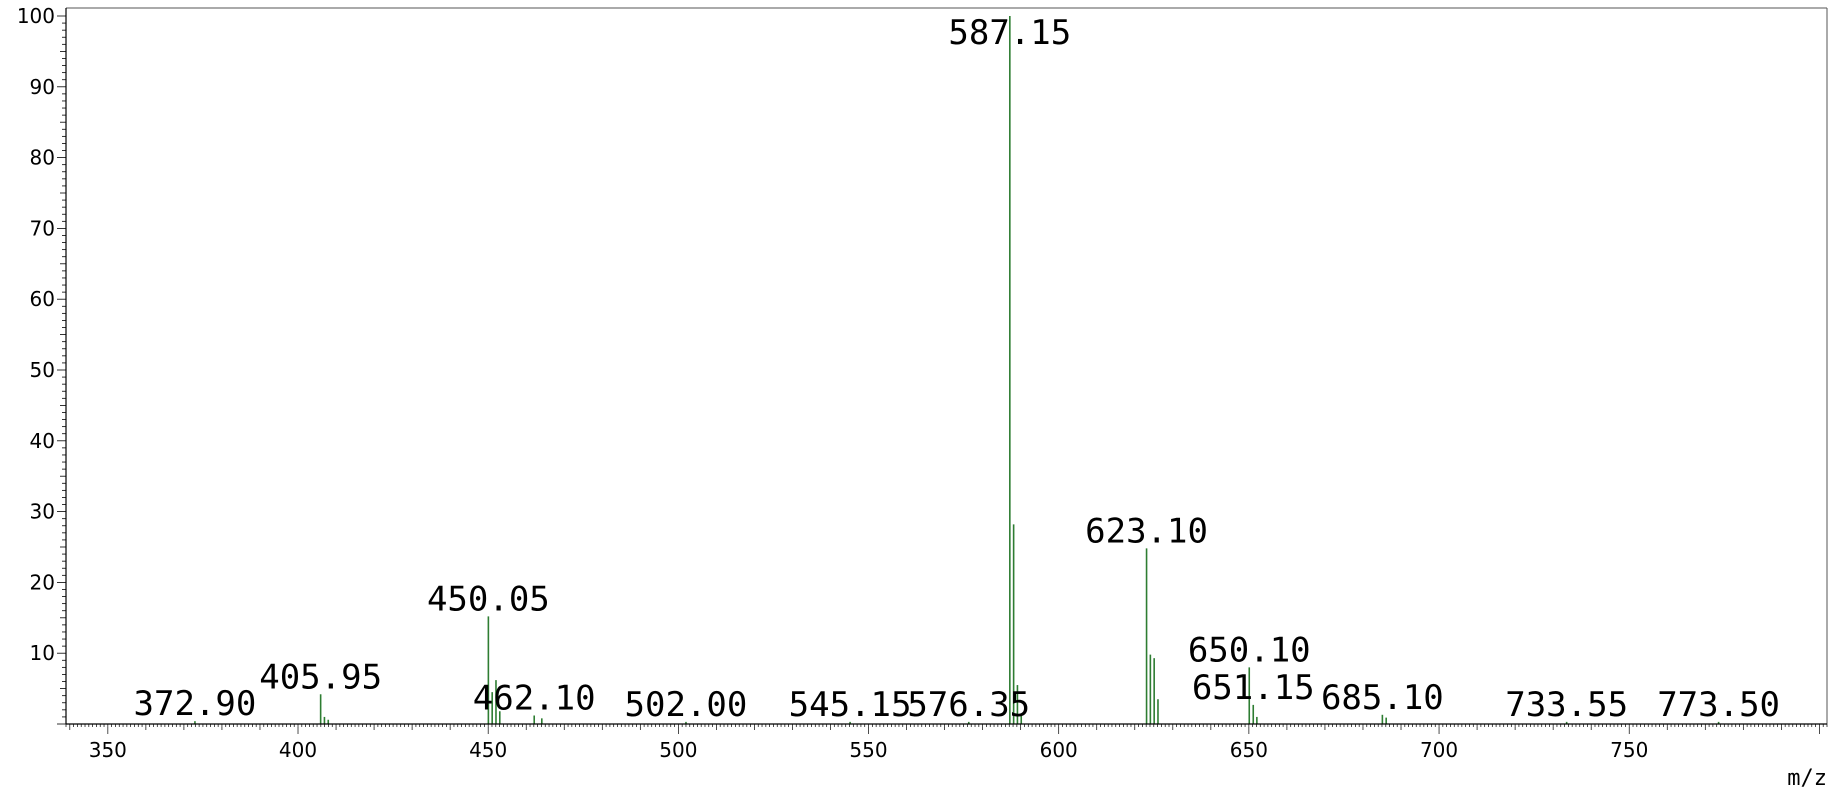  Describe the element at coordinates (534, 699) in the screenshot. I see `peak-label: 462.10` at that location.